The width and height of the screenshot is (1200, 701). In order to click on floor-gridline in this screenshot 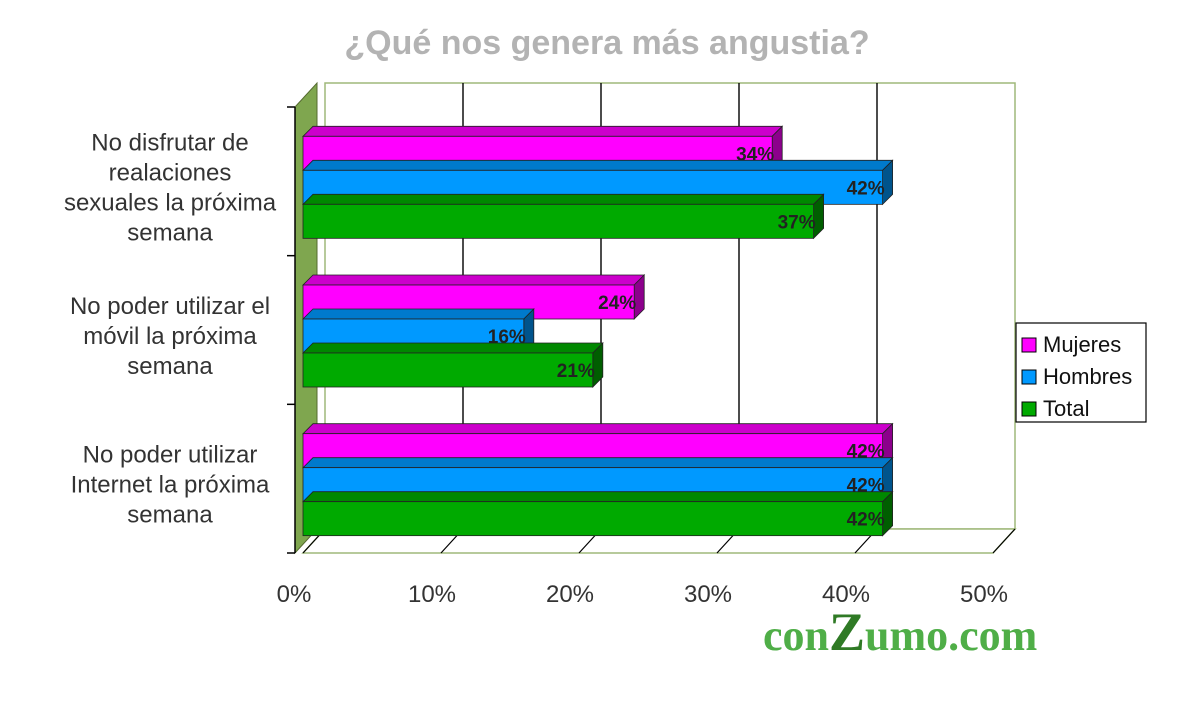, I will do `click(1004, 541)`.